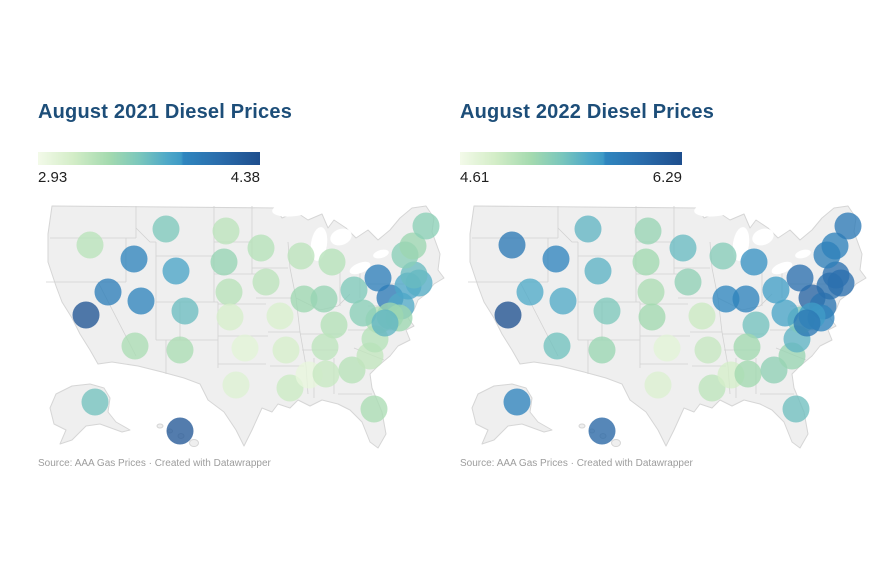  What do you see at coordinates (587, 112) in the screenshot?
I see `page-title: August 2022 Diesel Prices` at bounding box center [587, 112].